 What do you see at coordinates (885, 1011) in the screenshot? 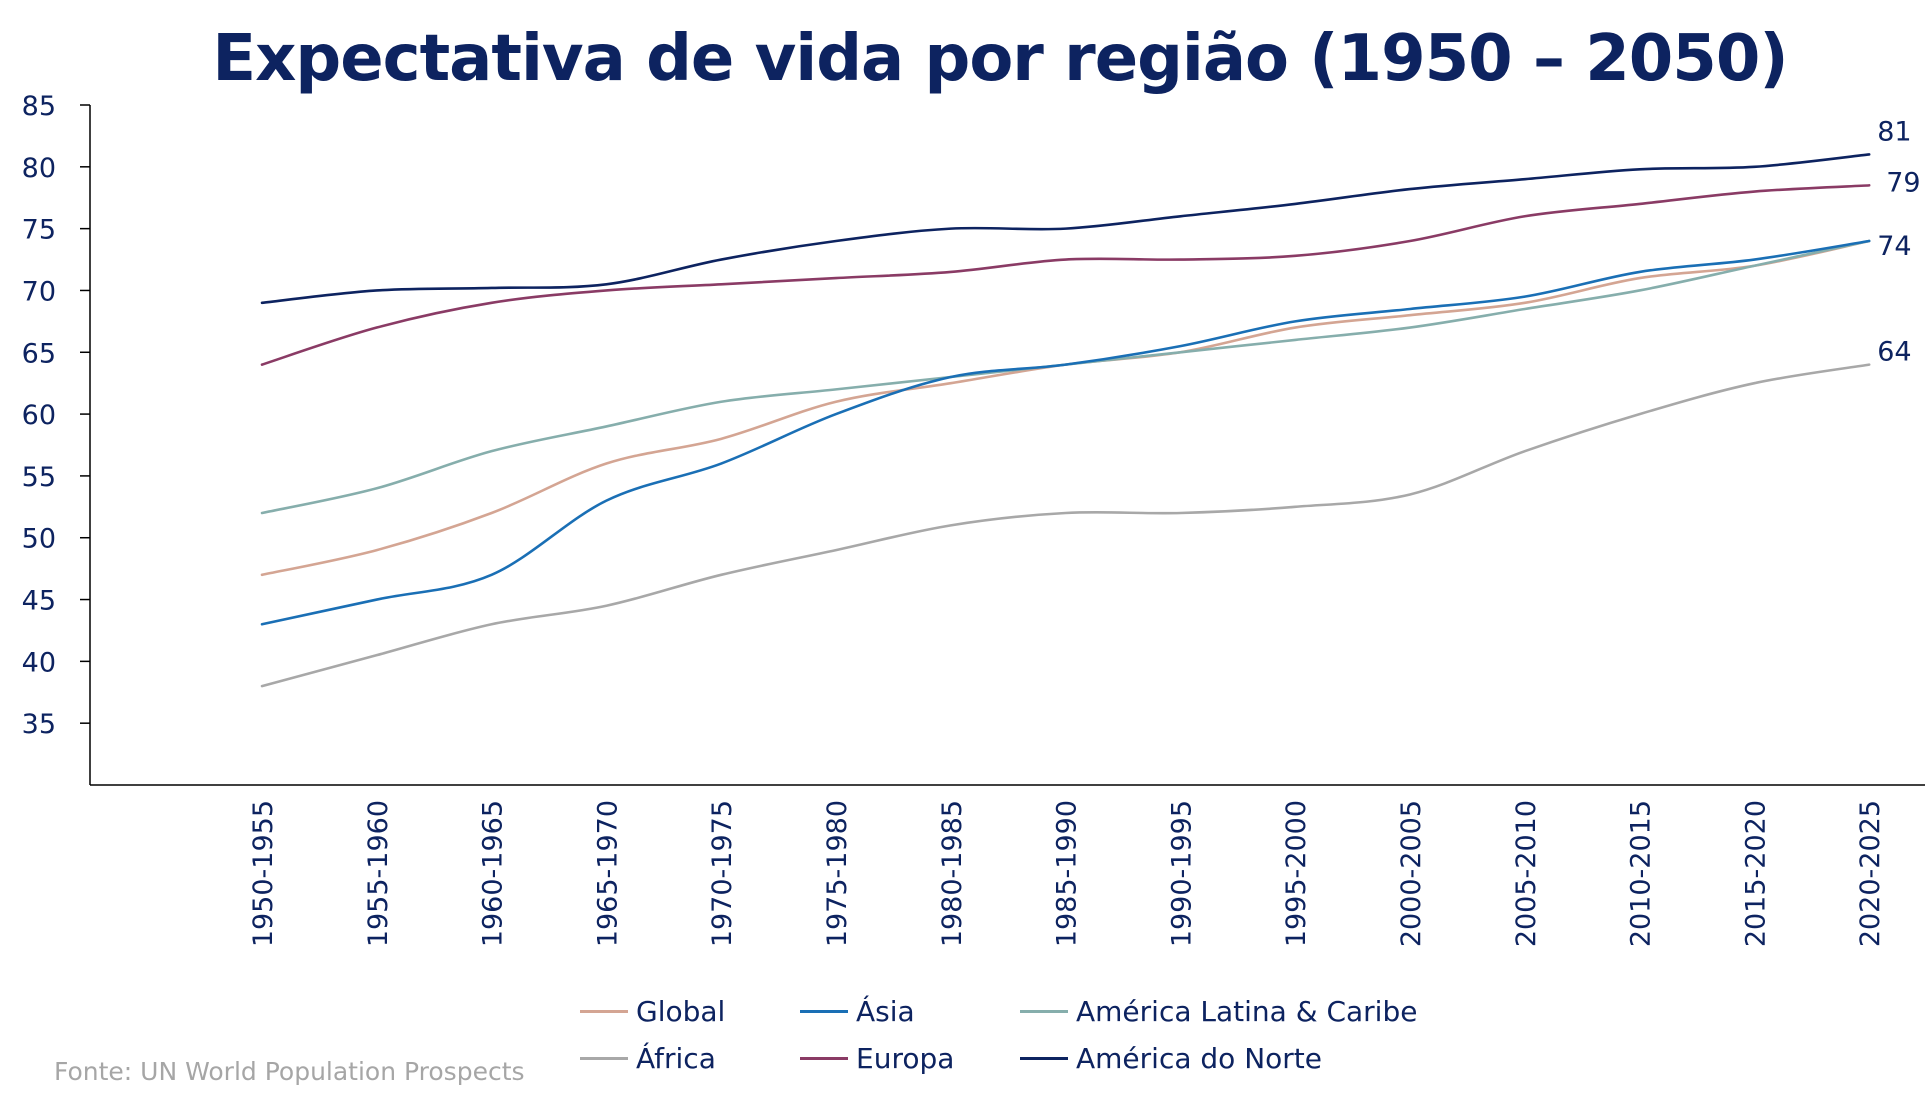
I see `legend-label: Ásia` at bounding box center [885, 1011].